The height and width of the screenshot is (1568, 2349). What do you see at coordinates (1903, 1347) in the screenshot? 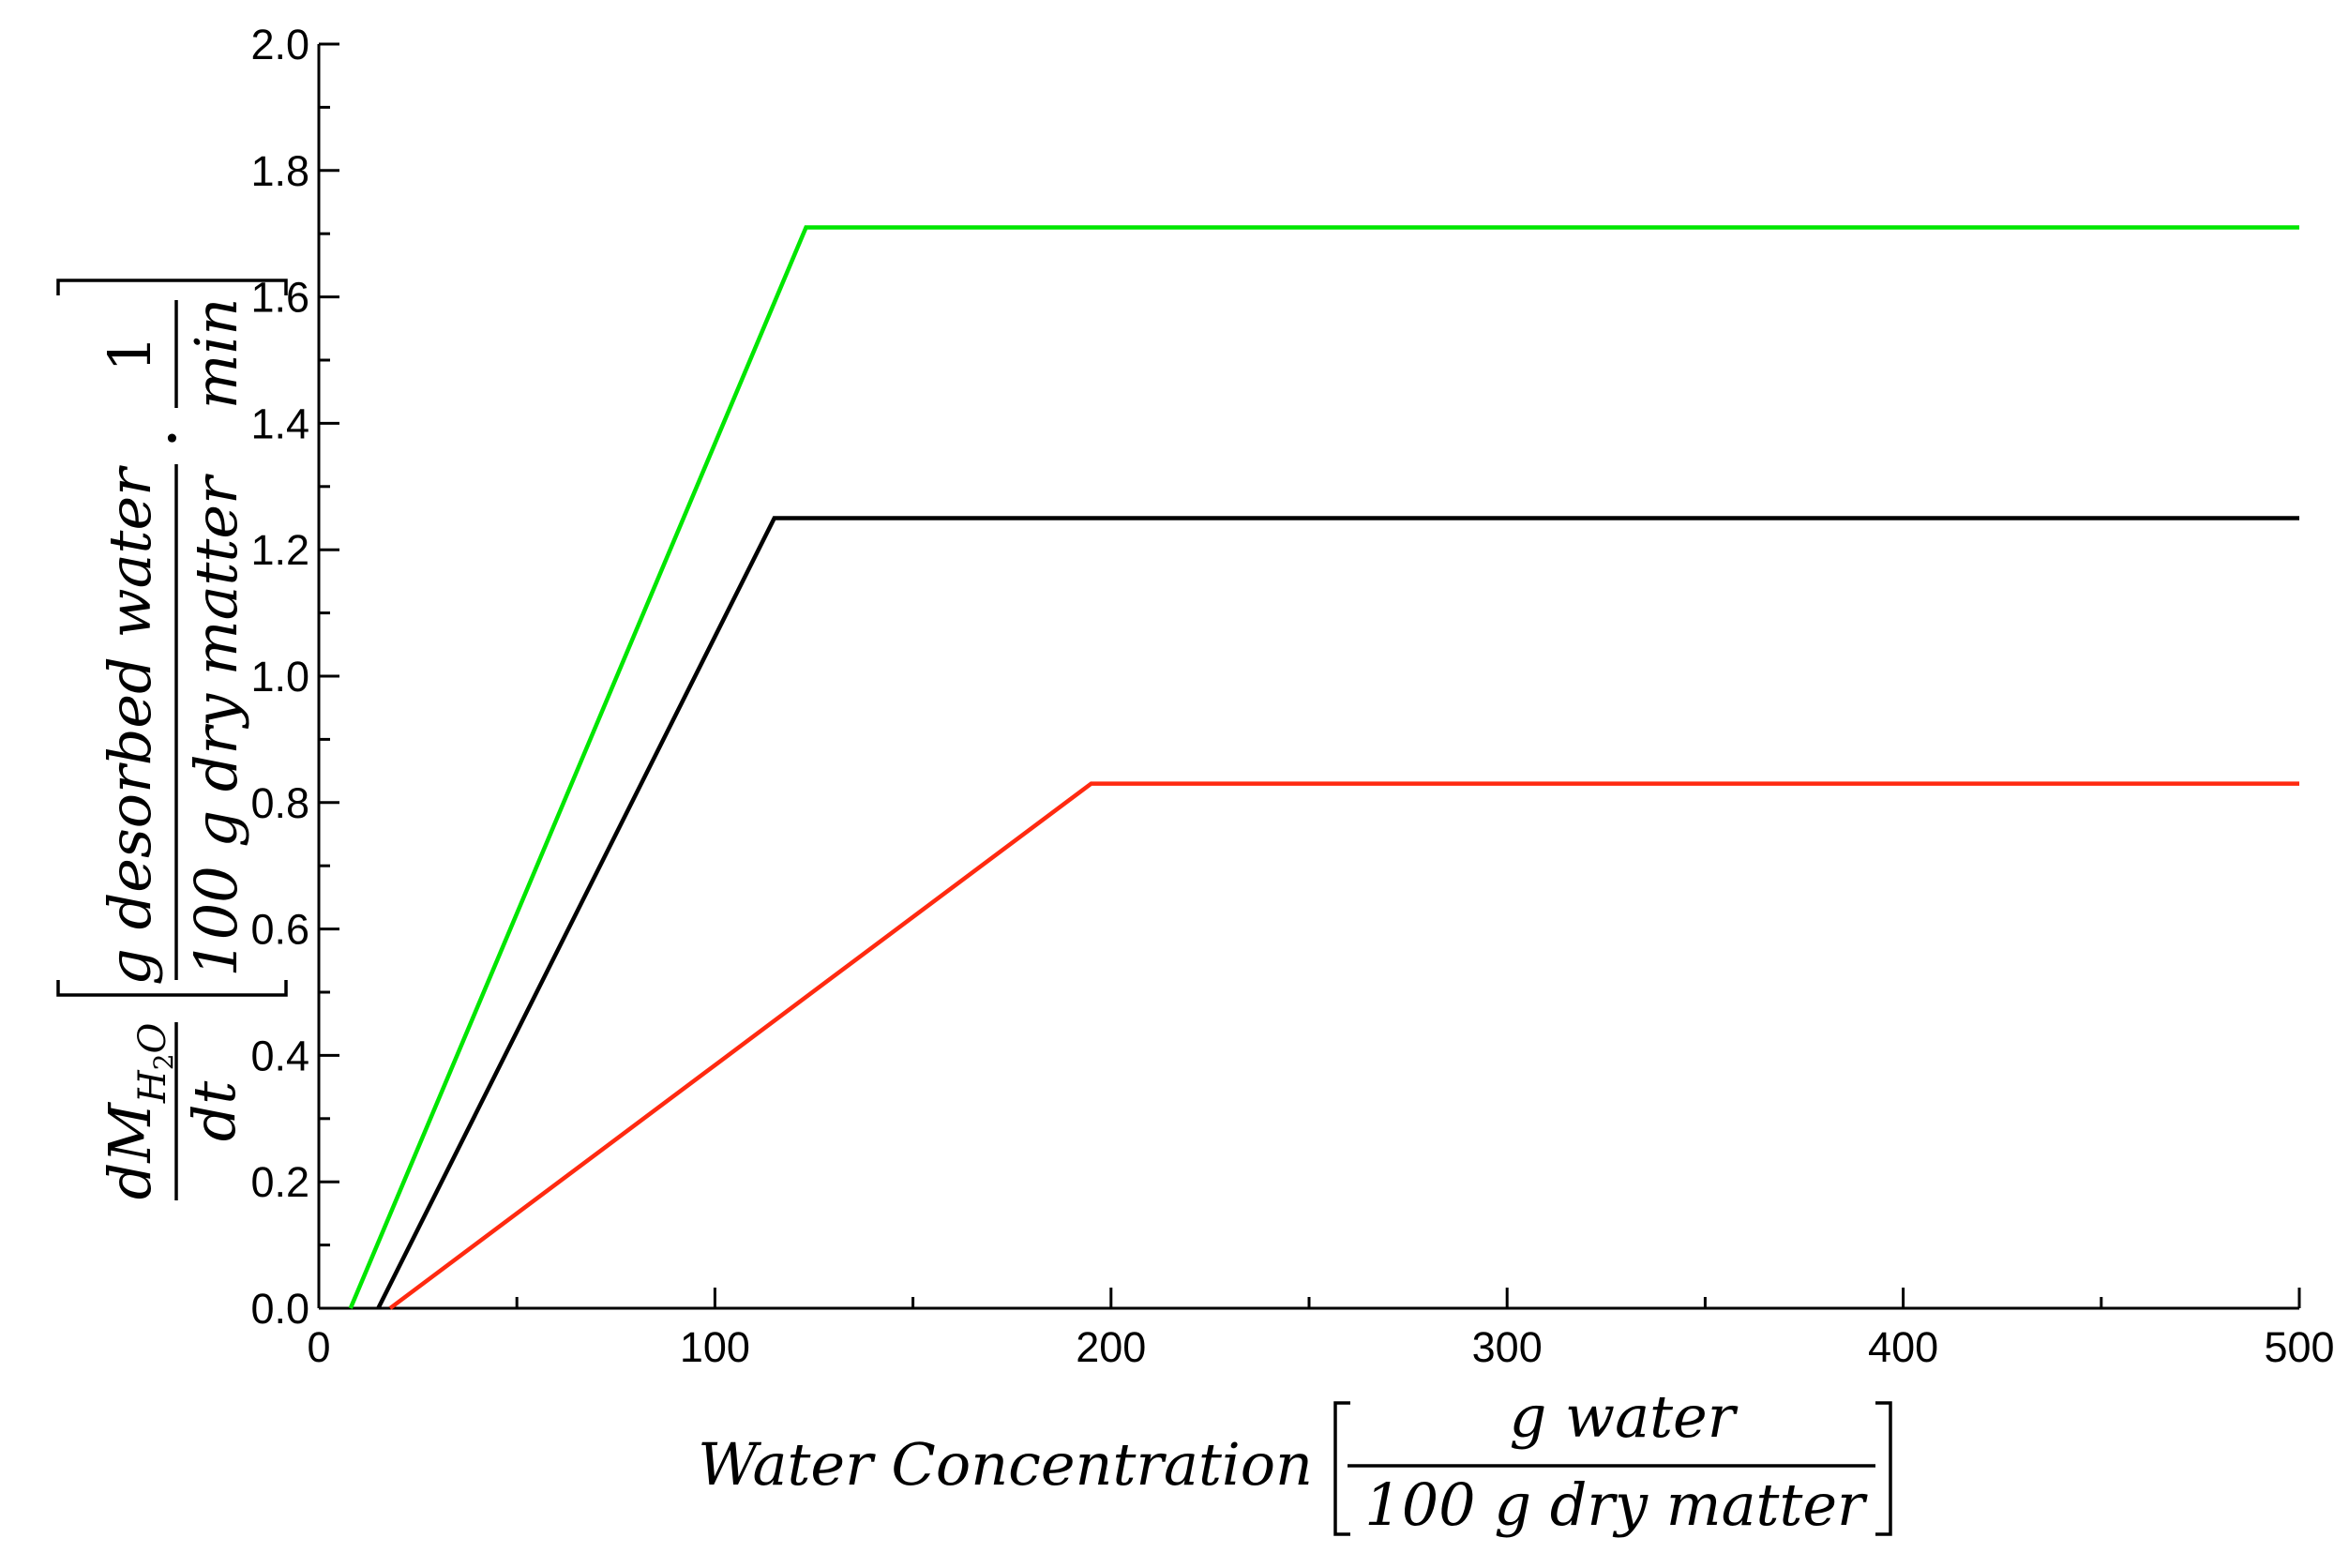
I see `x-tick-label: 400` at bounding box center [1903, 1347].